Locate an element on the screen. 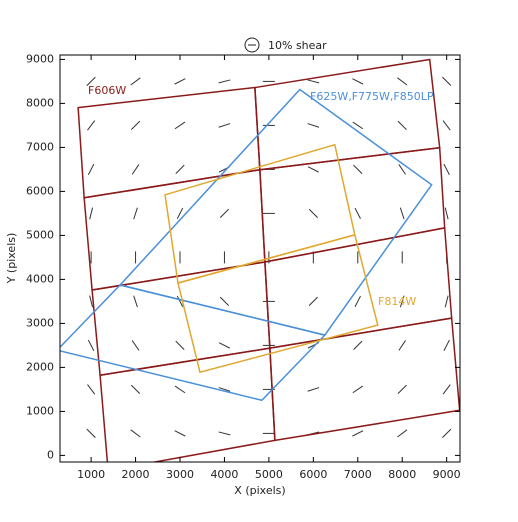  y-axis-label: Y (pixels) is located at coordinates (11, 259).